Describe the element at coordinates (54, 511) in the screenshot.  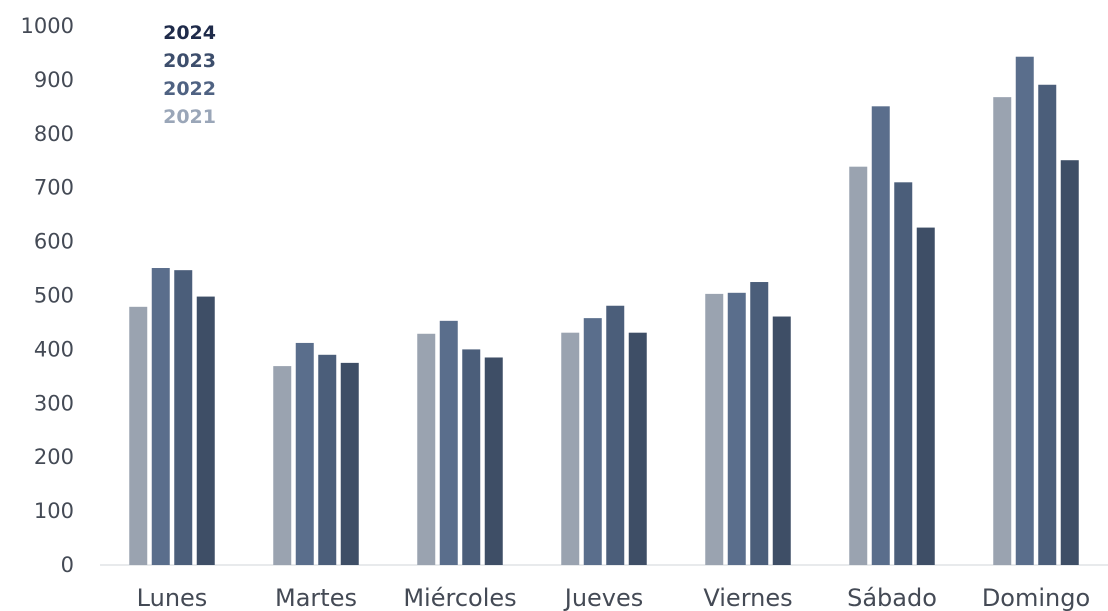
I see `y-tick-label: 100` at that location.